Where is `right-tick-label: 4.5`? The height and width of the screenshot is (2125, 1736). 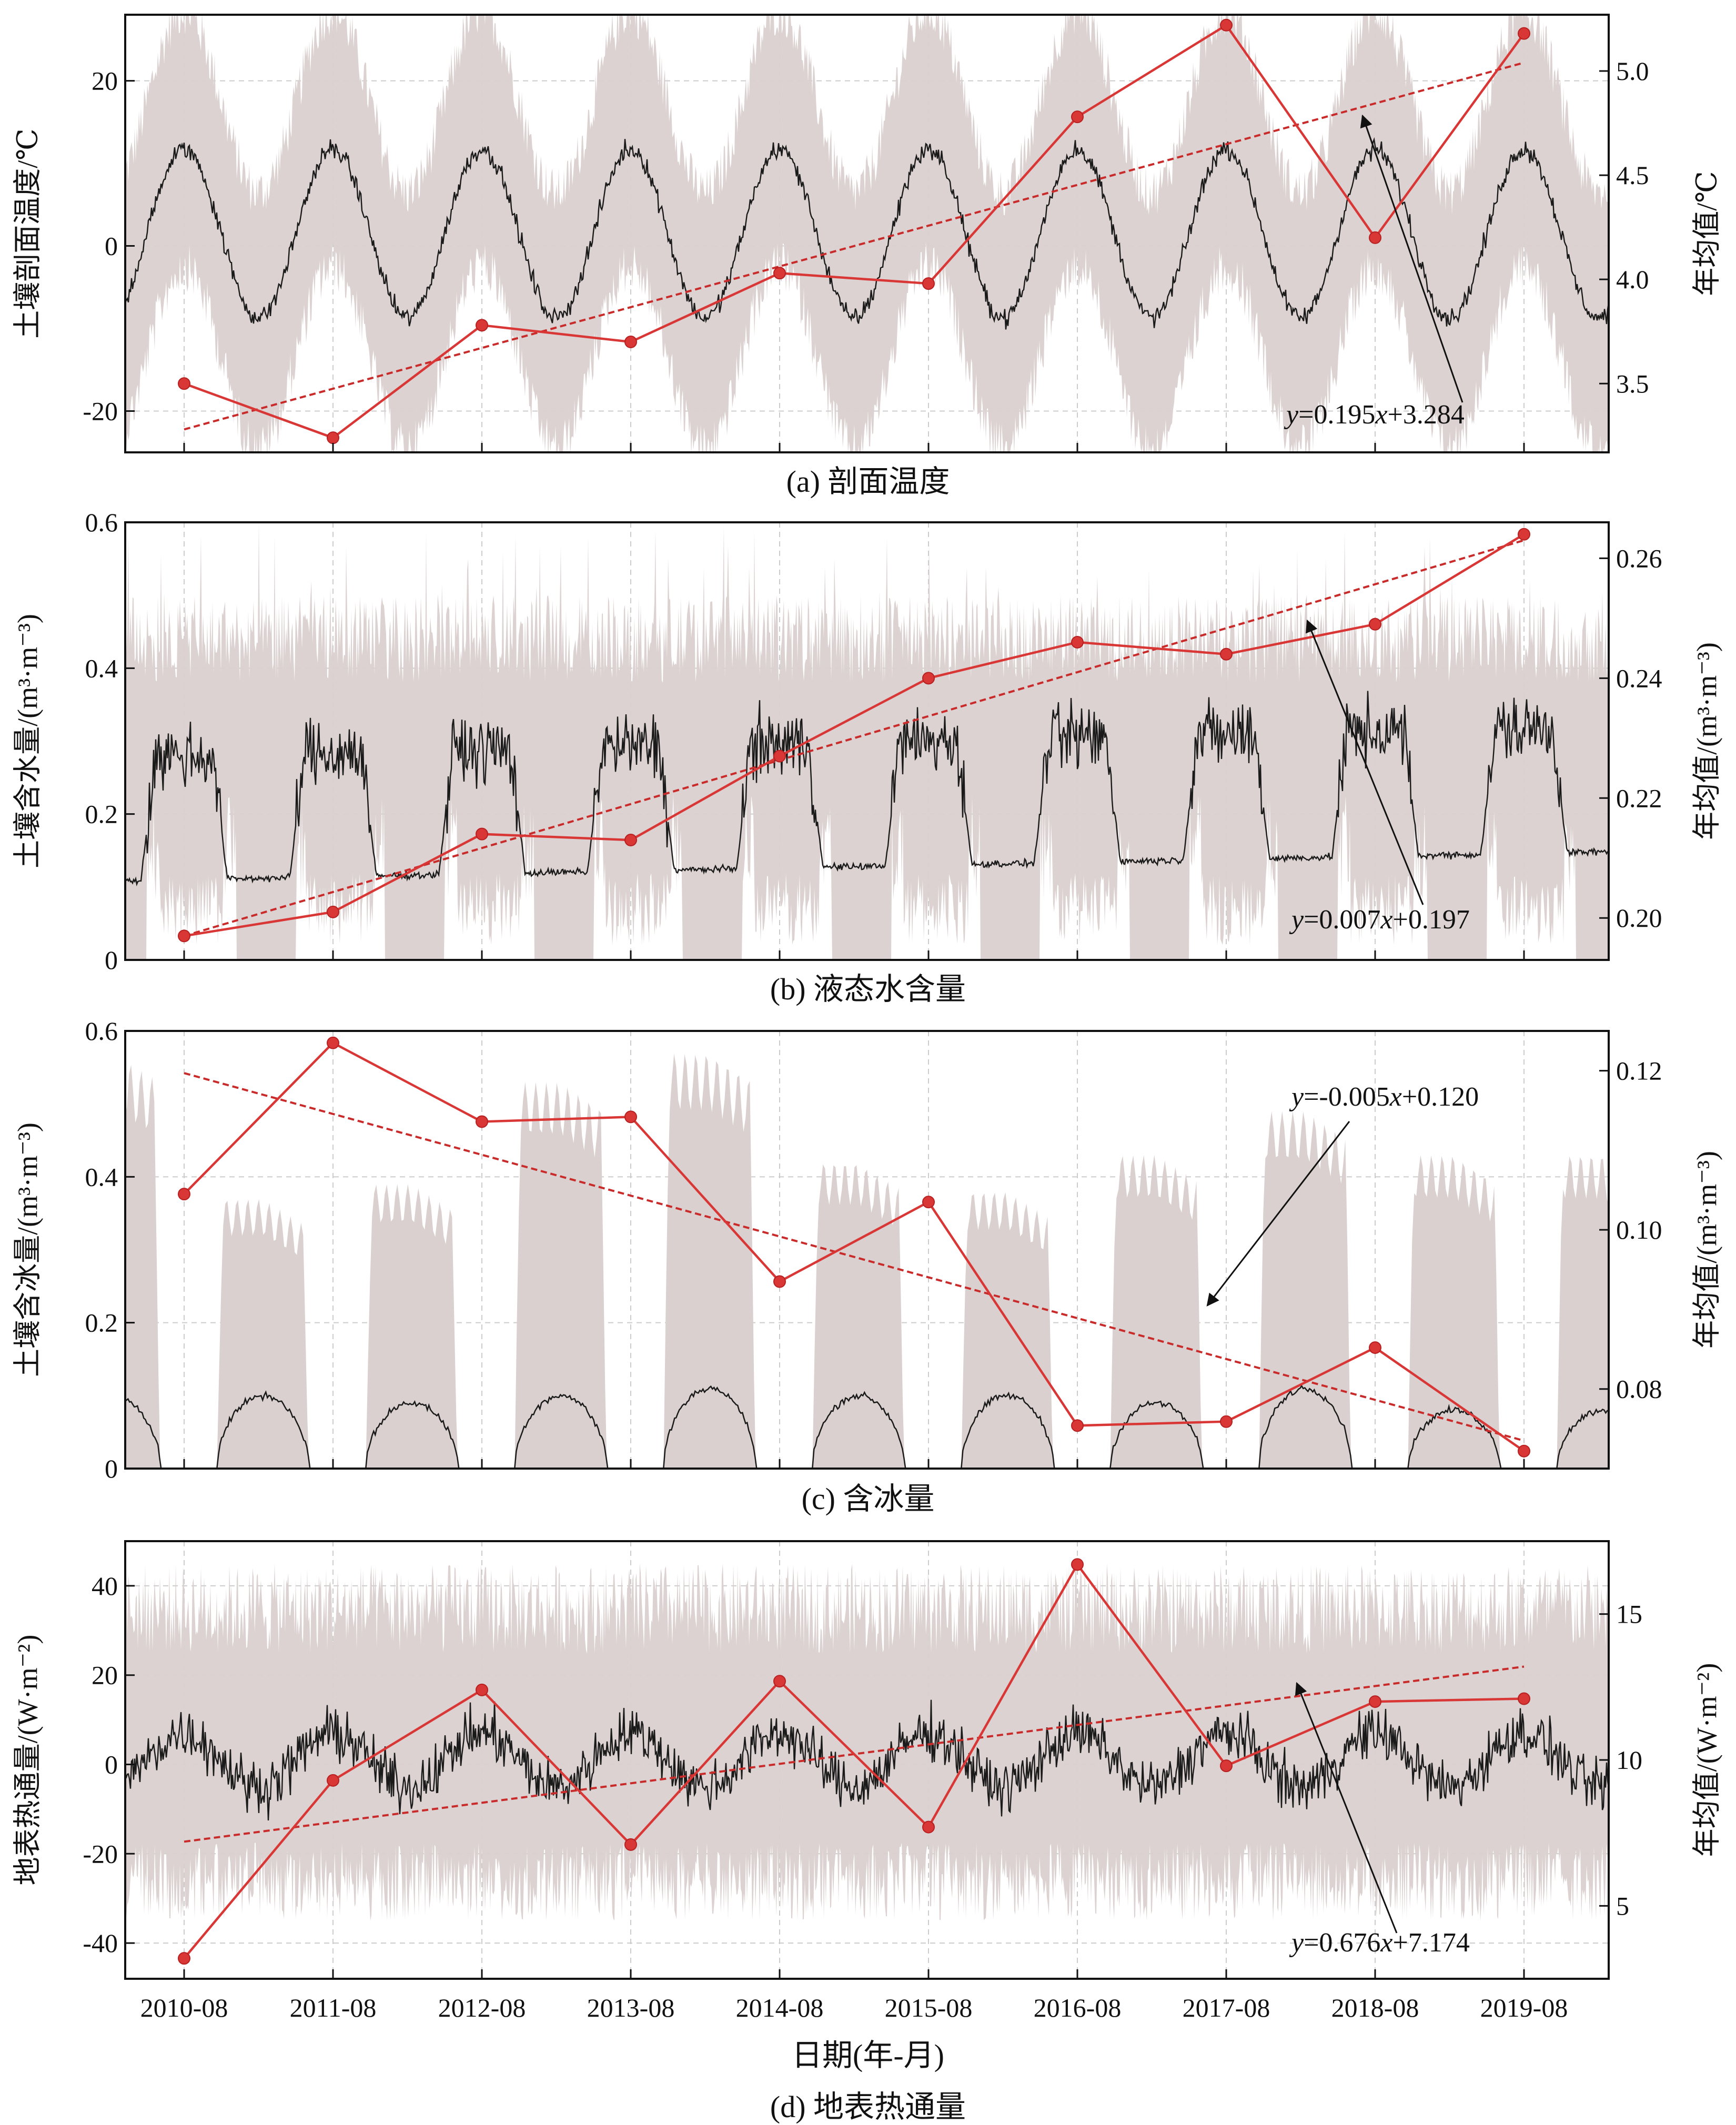 right-tick-label: 4.5 is located at coordinates (1632, 175).